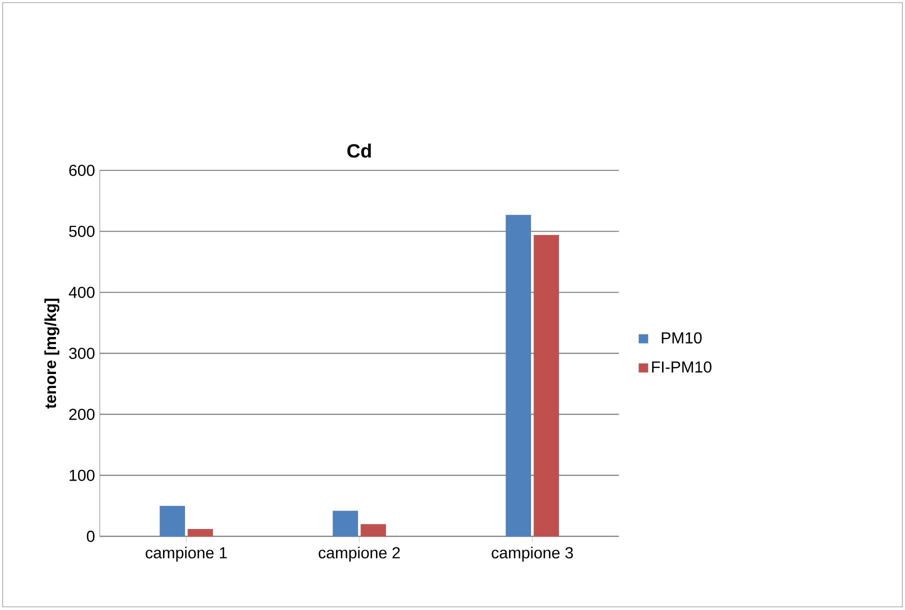 The width and height of the screenshot is (905, 610). I want to click on y-tick-label: 200, so click(81, 414).